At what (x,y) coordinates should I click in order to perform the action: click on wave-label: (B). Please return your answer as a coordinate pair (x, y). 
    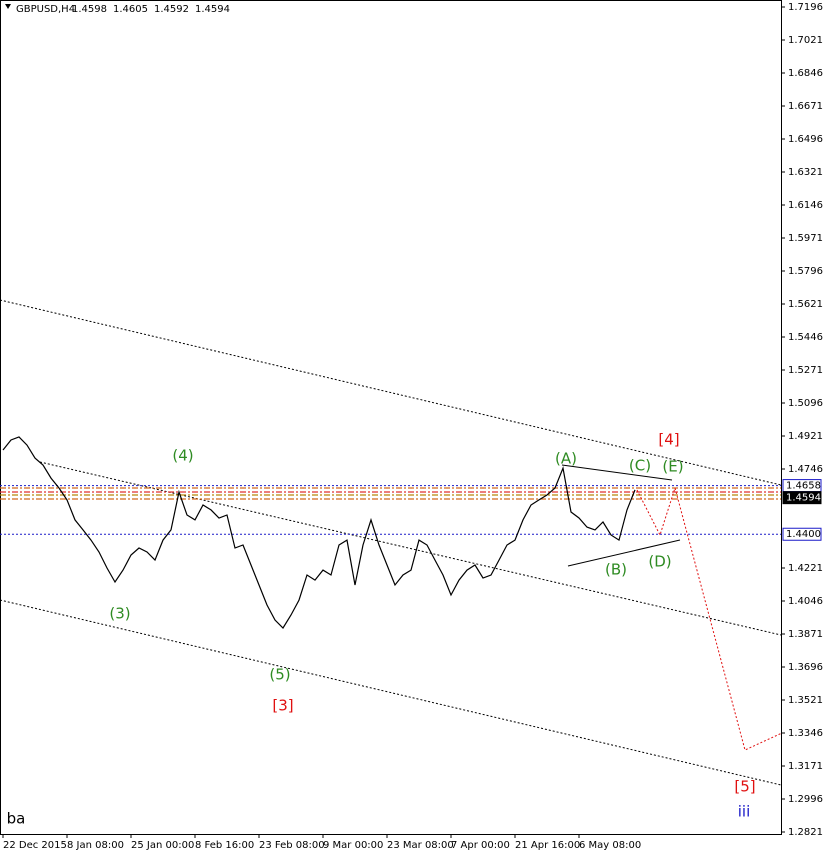
    Looking at the image, I should click on (616, 570).